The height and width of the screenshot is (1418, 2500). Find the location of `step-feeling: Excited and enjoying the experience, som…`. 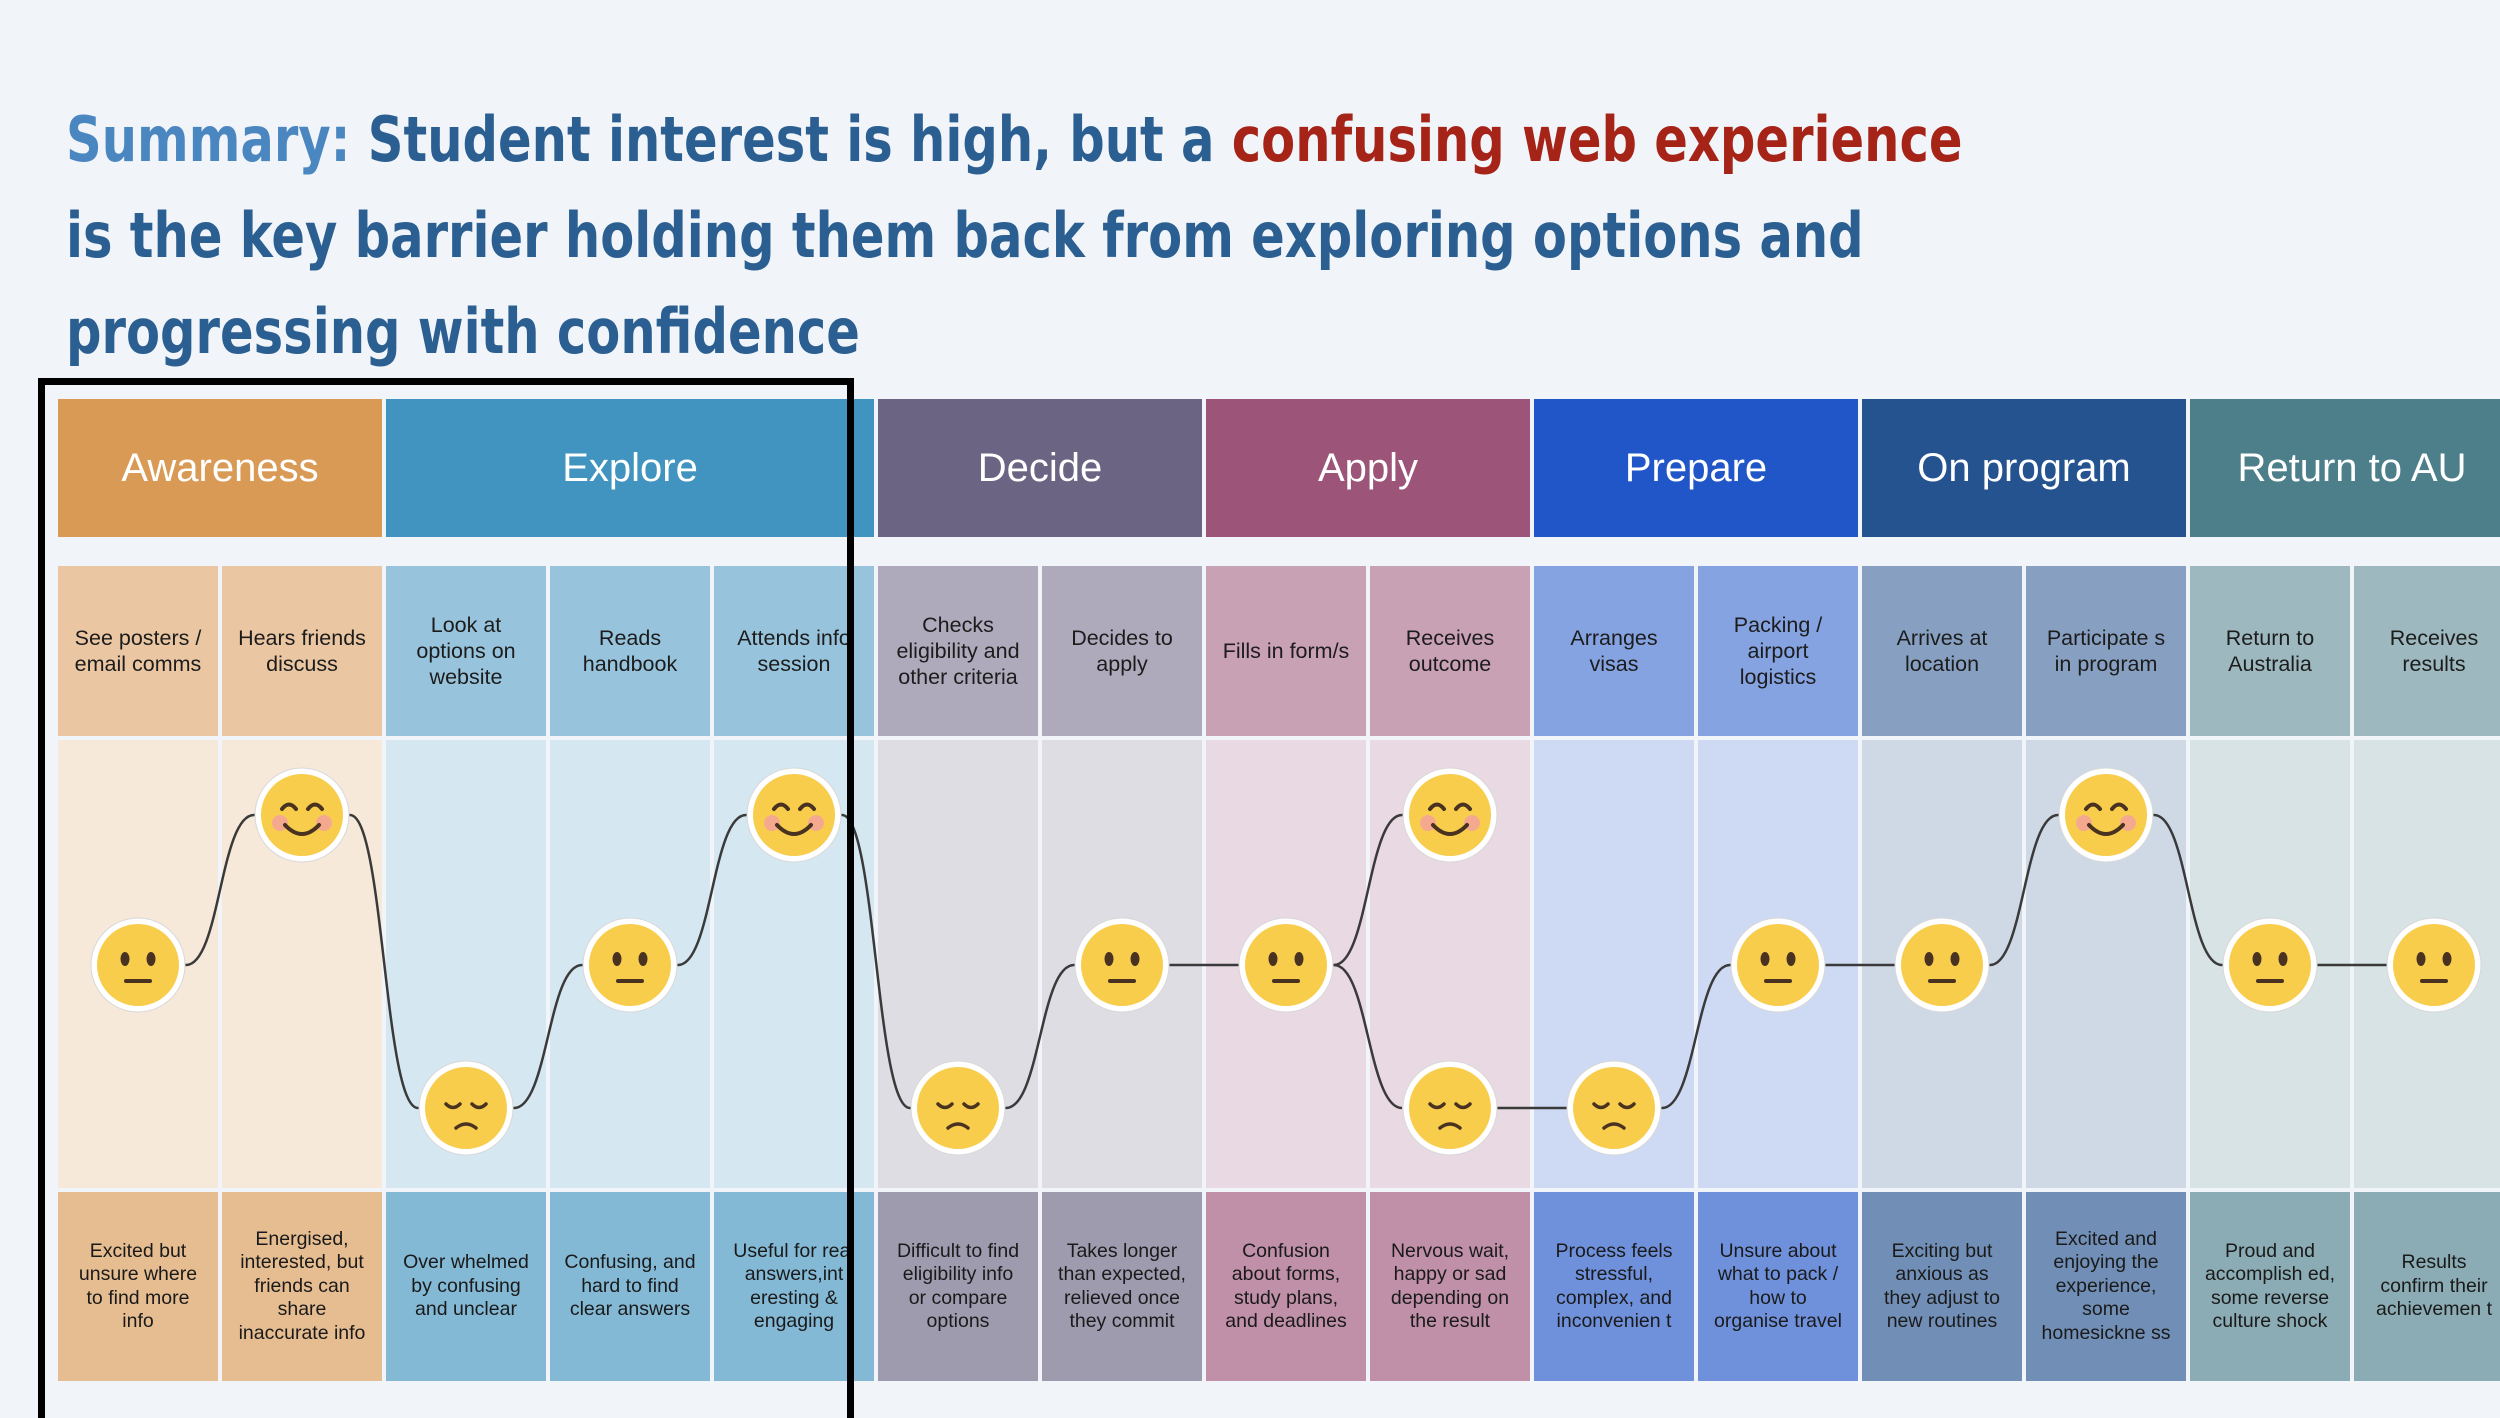

step-feeling: Excited and enjoying the experience, som… is located at coordinates (2106, 1286).